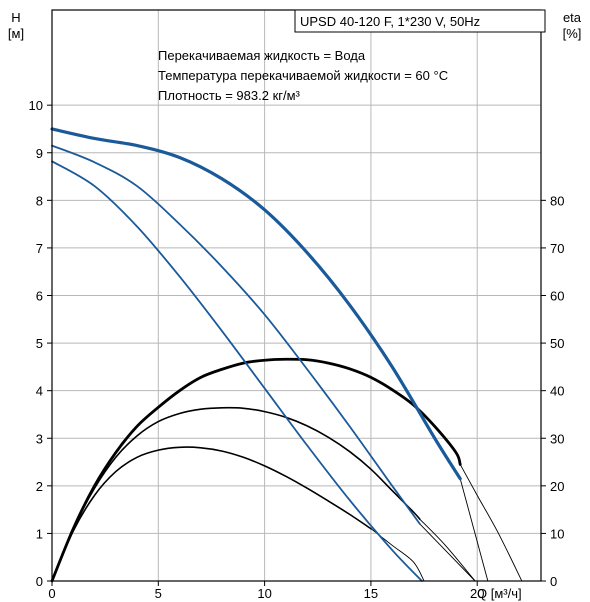  What do you see at coordinates (39, 581) in the screenshot?
I see `y-left-tick-label: 0` at bounding box center [39, 581].